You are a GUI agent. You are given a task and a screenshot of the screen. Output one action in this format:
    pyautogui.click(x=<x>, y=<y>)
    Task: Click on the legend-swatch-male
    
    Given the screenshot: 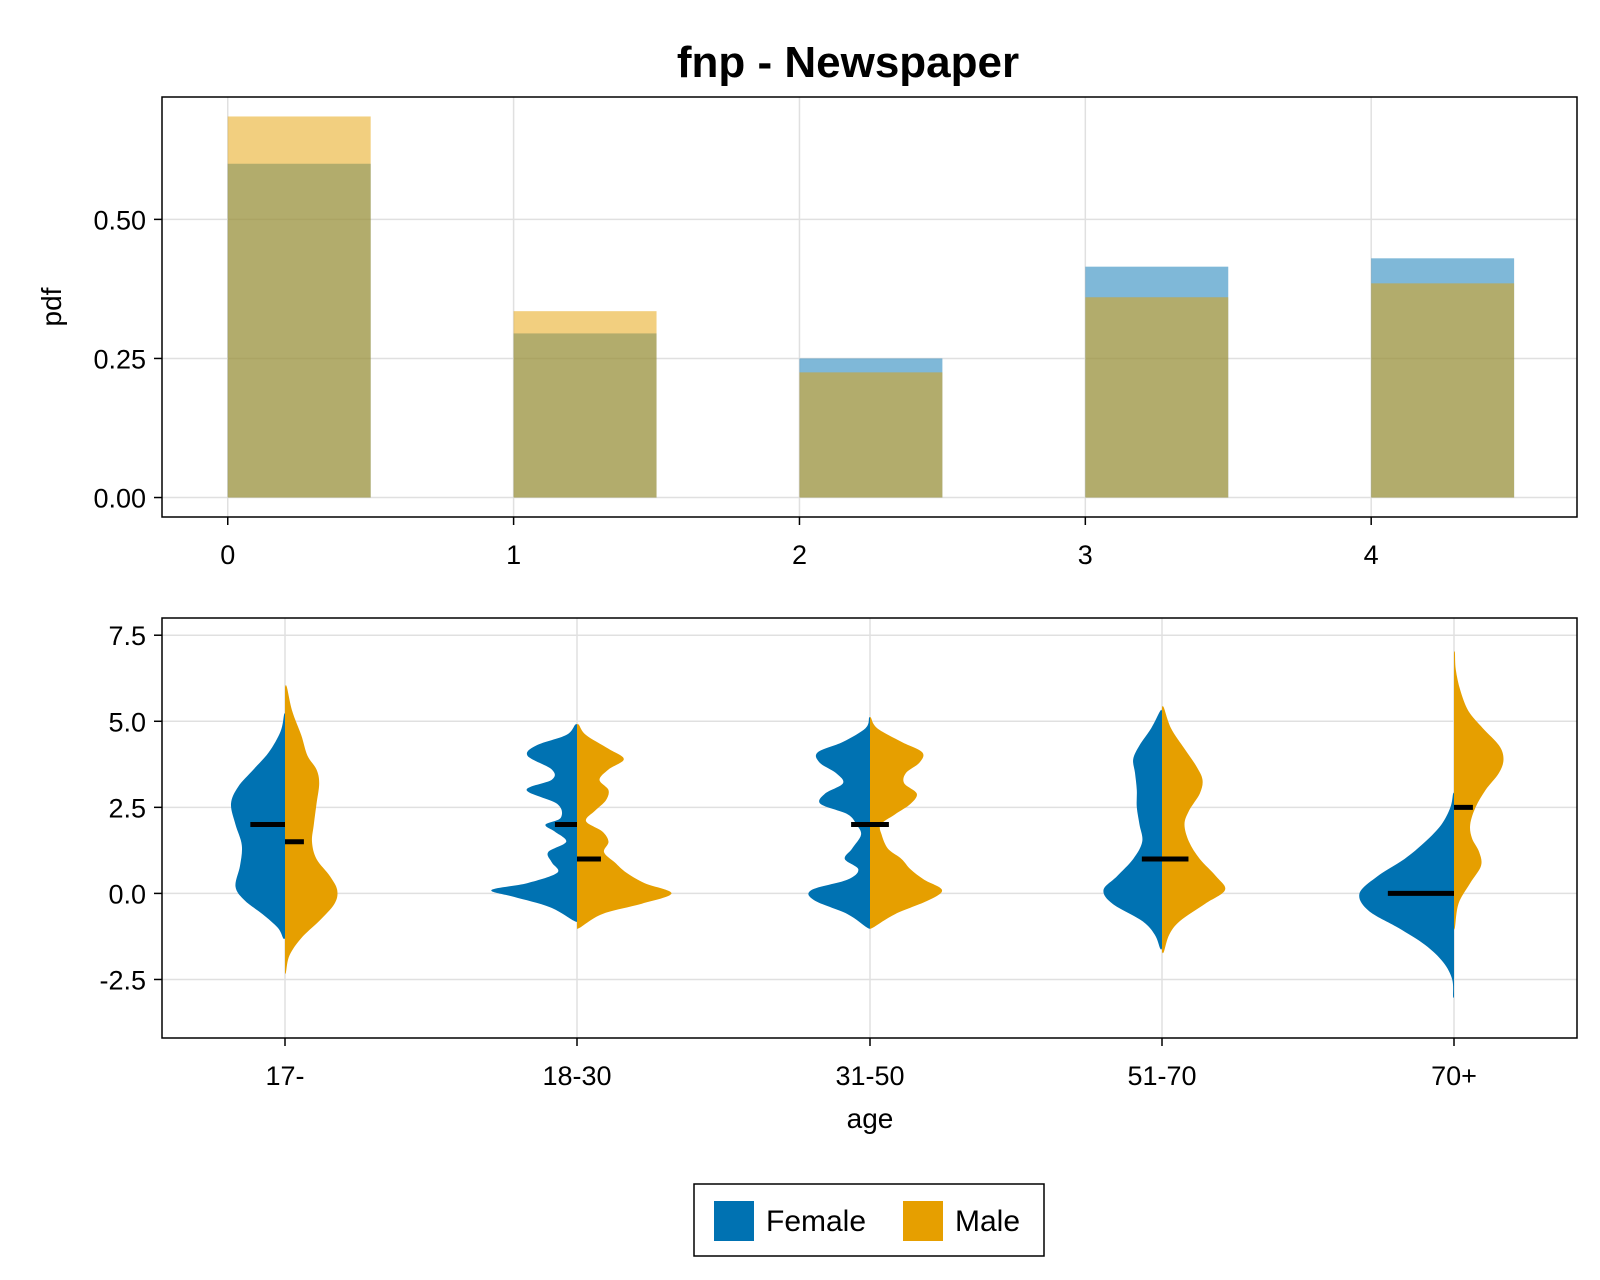 What is the action you would take?
    pyautogui.click(x=923, y=1221)
    